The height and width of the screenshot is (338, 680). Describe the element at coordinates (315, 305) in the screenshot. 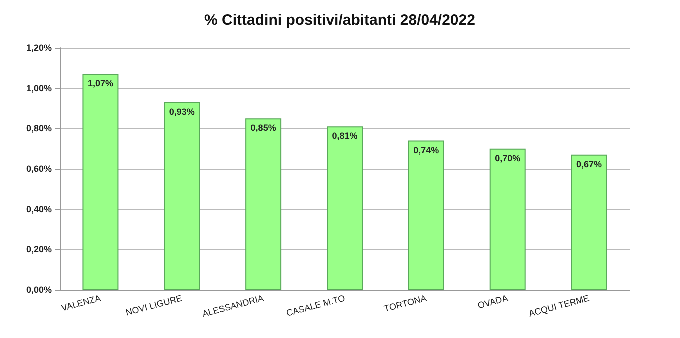

I see `x-tick-label: CASALE M.TO` at that location.